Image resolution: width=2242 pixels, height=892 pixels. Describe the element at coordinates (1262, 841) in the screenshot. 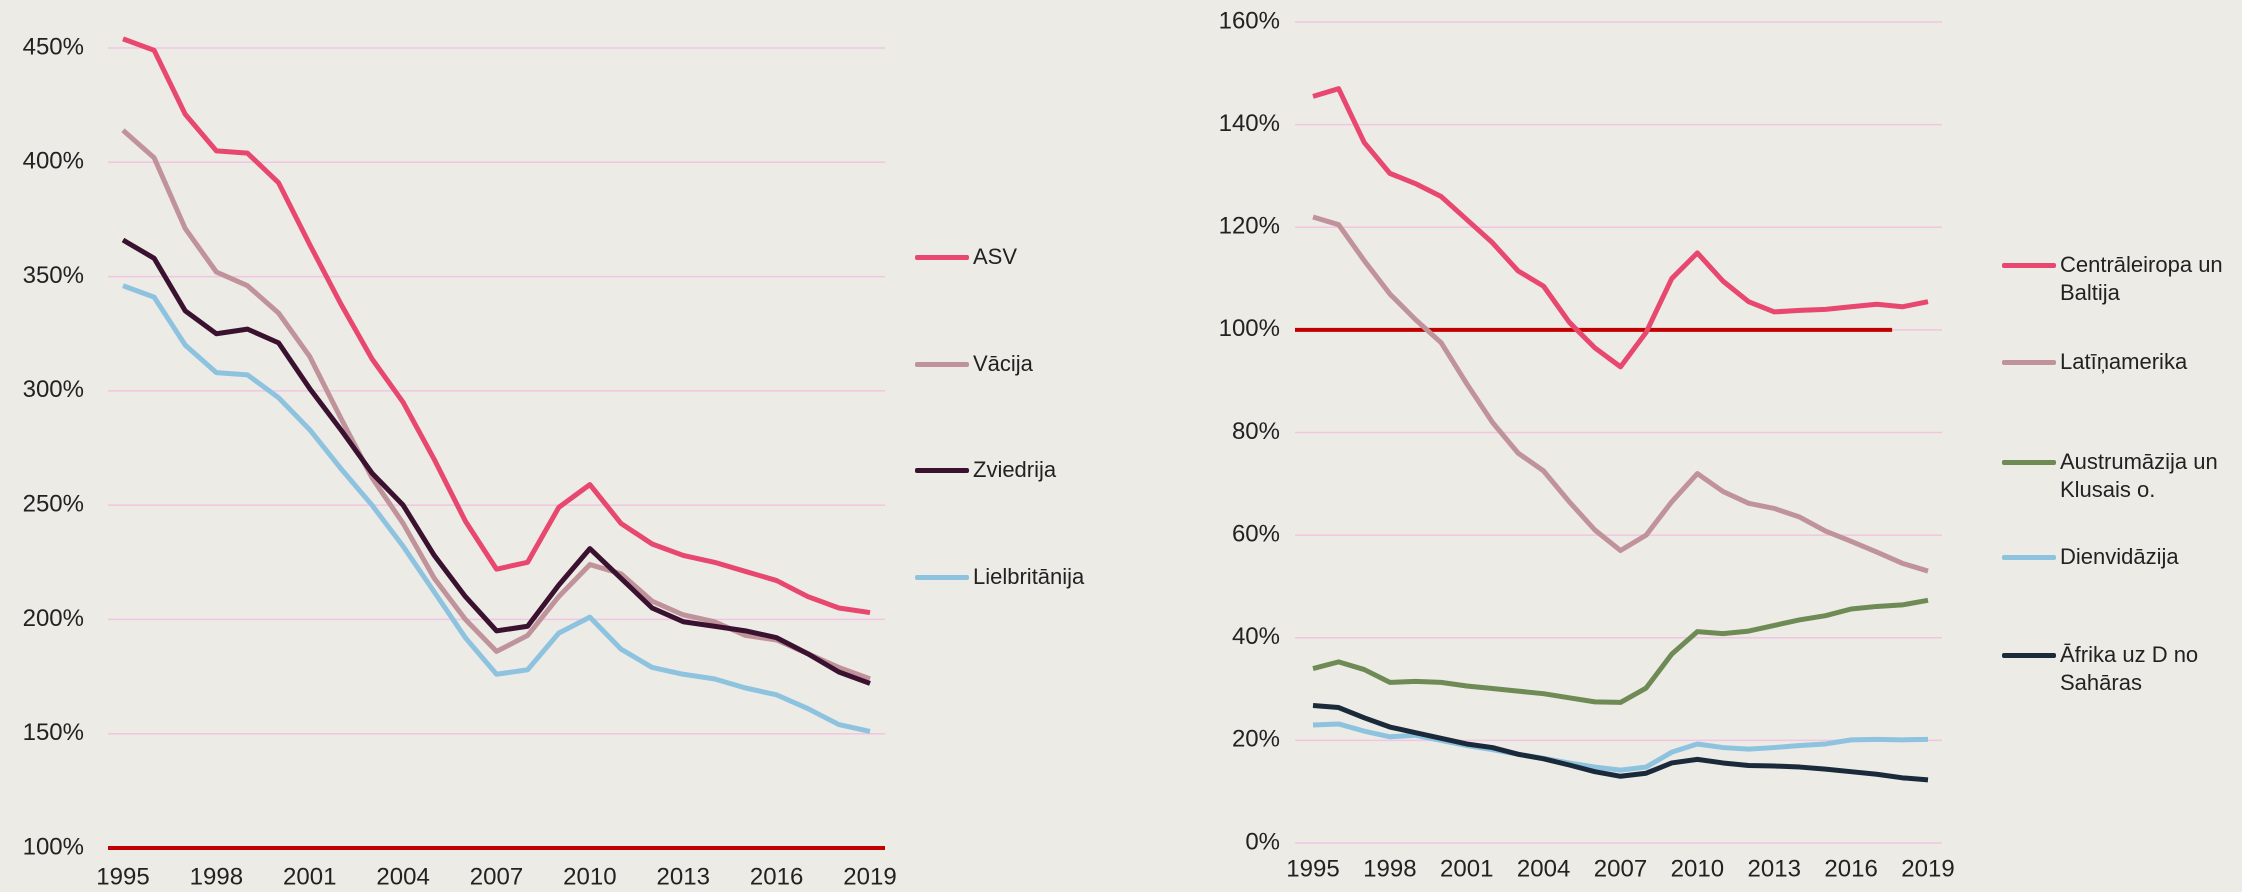

I see `y-tick-label: 0%` at that location.